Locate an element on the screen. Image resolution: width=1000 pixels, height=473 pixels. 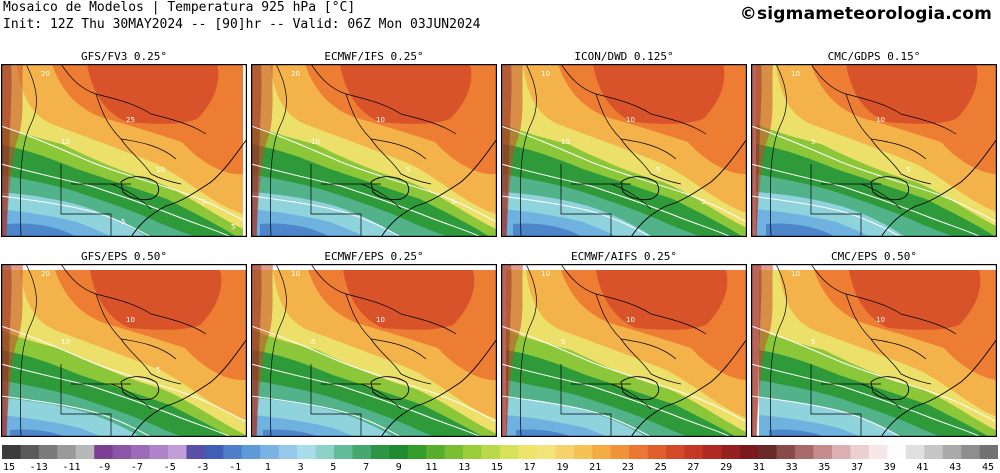
panel-title: ICON/DWD 0.125° is located at coordinates (624, 56).